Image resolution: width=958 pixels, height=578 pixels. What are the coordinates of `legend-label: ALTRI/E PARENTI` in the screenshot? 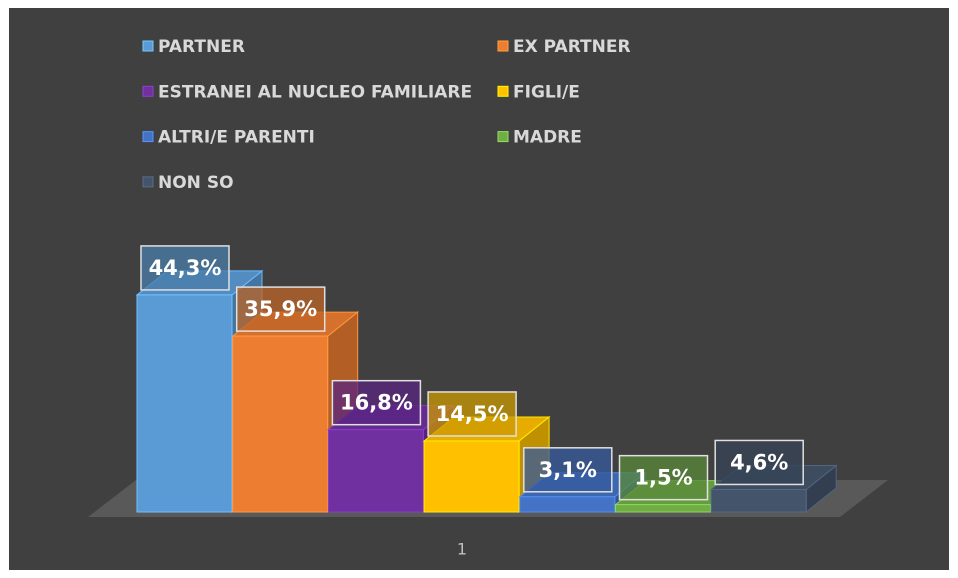 It's located at (236, 138).